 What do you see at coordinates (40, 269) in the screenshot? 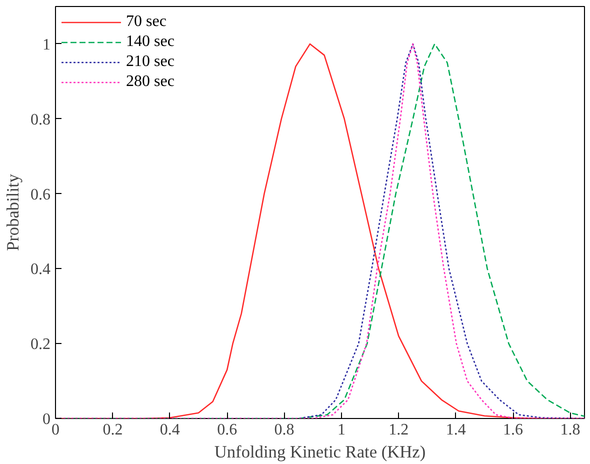
I see `y-tick-label: 0.4` at bounding box center [40, 269].